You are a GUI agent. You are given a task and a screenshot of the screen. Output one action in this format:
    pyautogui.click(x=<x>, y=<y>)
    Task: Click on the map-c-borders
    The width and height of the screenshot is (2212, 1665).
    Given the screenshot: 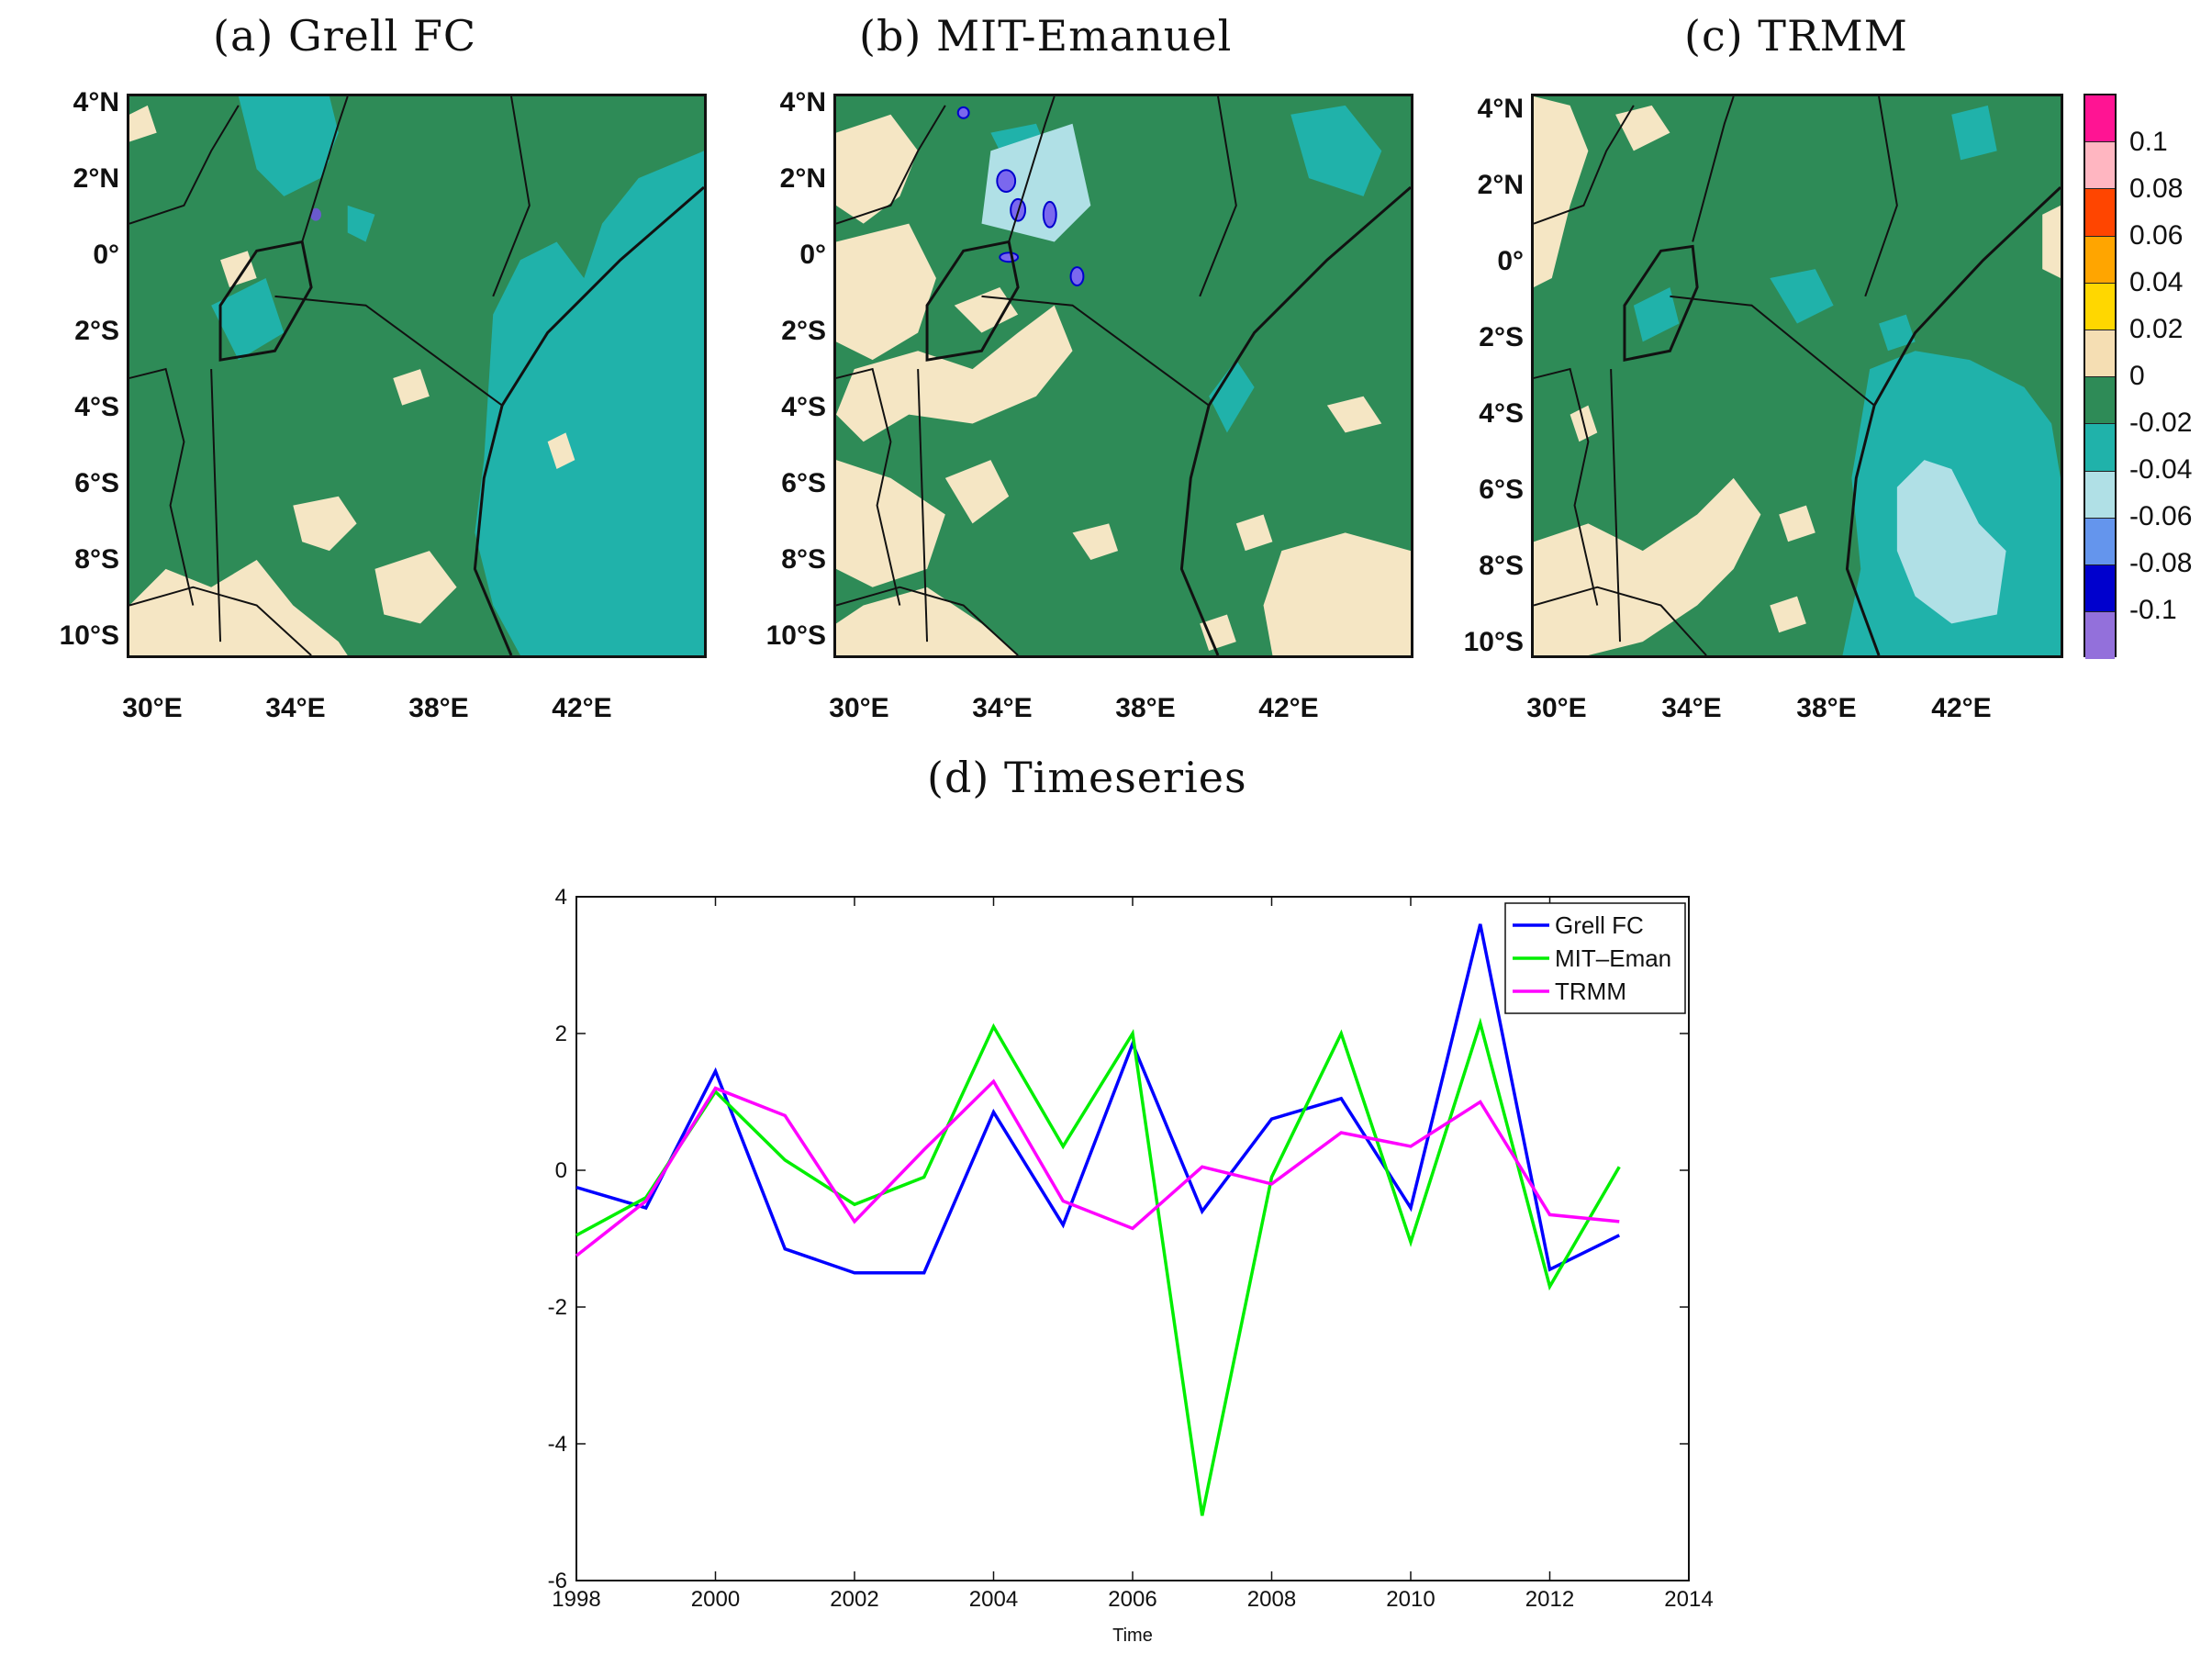 What is the action you would take?
    pyautogui.click(x=1797, y=375)
    